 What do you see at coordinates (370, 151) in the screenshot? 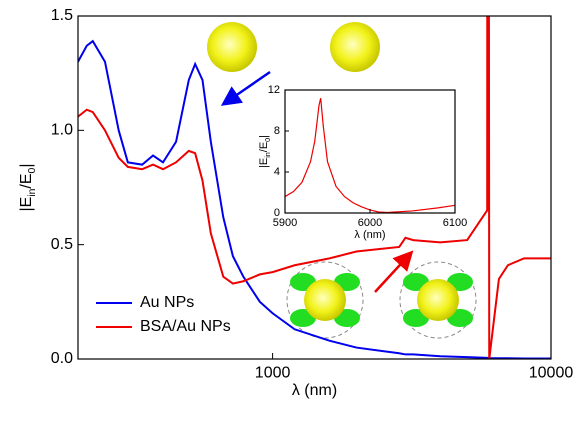
I see `plot-area` at bounding box center [370, 151].